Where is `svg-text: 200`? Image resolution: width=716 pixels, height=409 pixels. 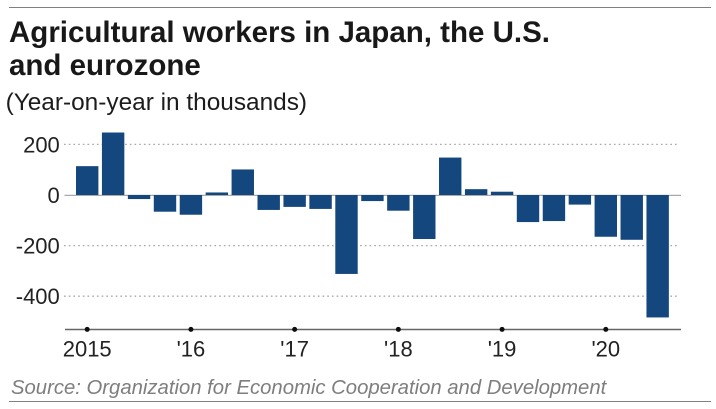
svg-text: 200 is located at coordinates (41, 144).